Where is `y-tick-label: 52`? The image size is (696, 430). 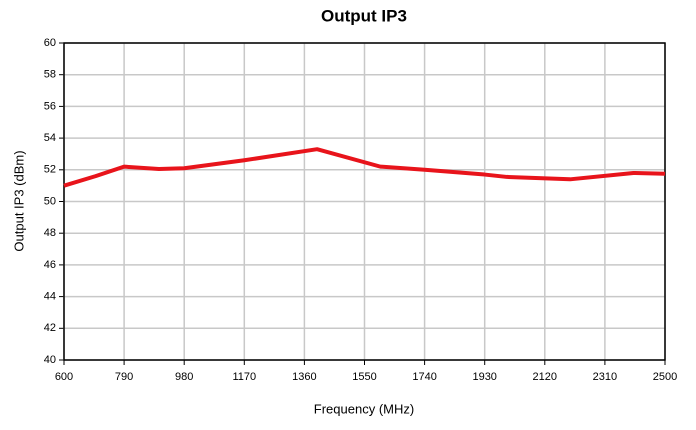
y-tick-label: 52 is located at coordinates (50, 170).